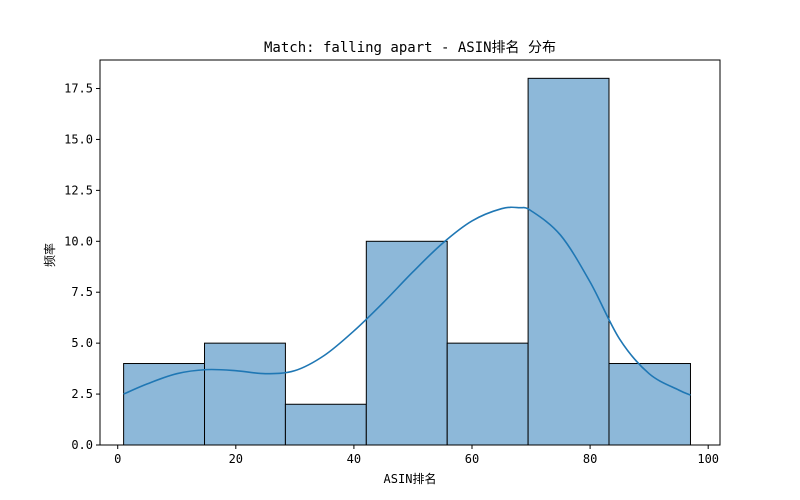 This screenshot has width=800, height=500. What do you see at coordinates (236, 459) in the screenshot?
I see `x-tick-label: 20` at bounding box center [236, 459].